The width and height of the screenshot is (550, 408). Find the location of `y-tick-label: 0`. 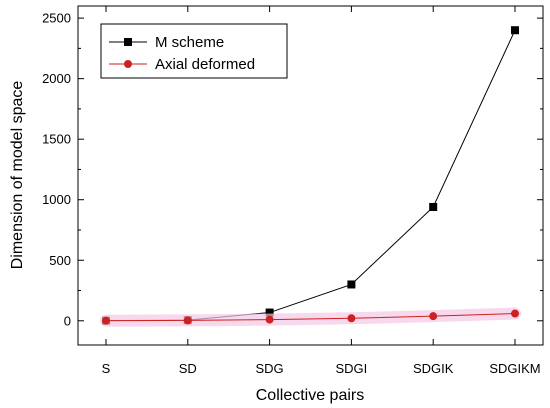

y-tick-label: 0 is located at coordinates (67, 320).